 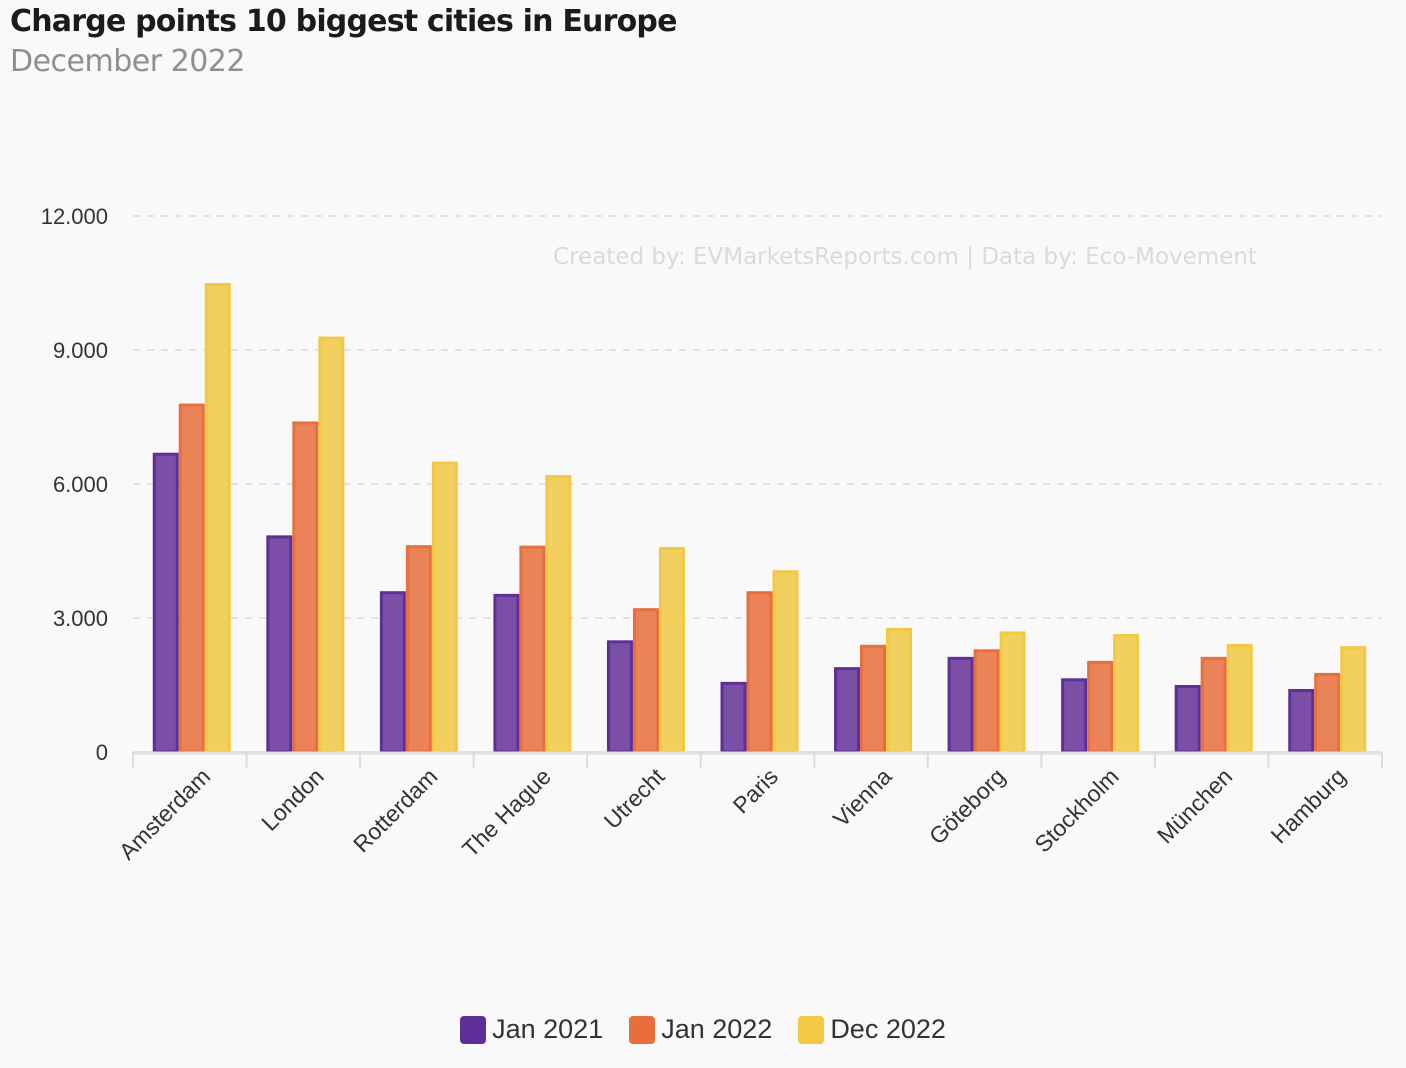 What do you see at coordinates (634, 798) in the screenshot?
I see `x-tick-label: Utrecht` at bounding box center [634, 798].